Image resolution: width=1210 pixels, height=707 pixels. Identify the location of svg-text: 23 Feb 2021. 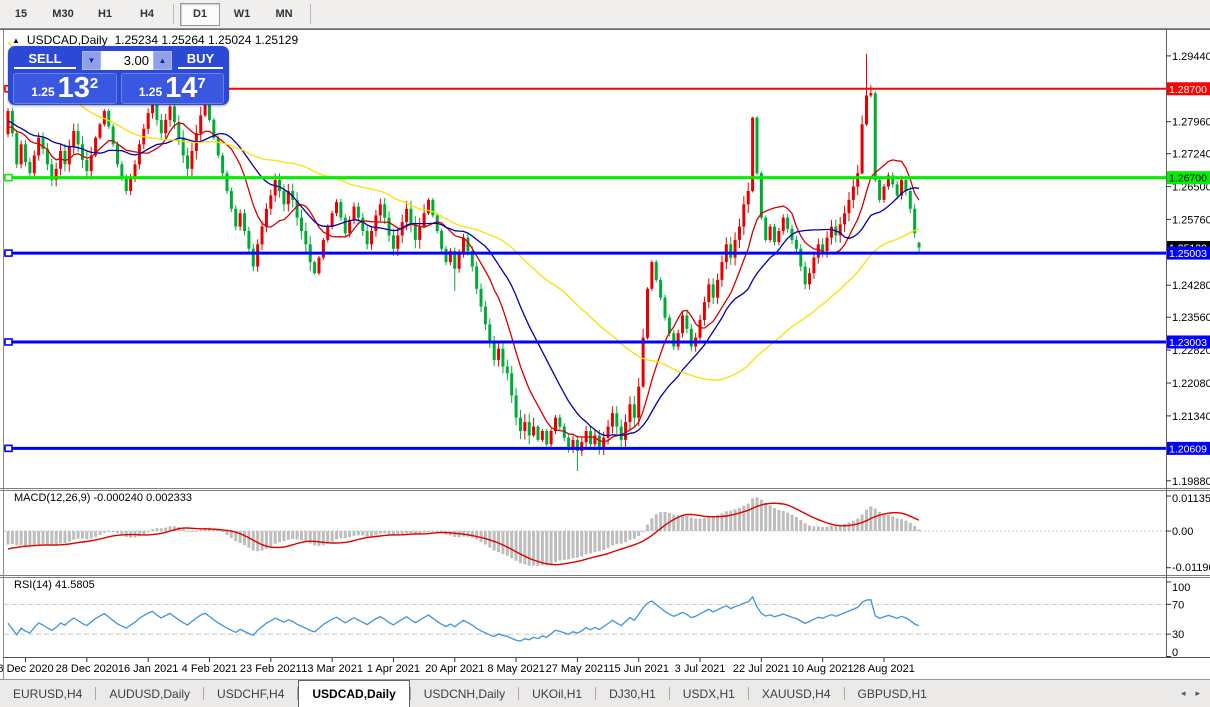
(271, 669).